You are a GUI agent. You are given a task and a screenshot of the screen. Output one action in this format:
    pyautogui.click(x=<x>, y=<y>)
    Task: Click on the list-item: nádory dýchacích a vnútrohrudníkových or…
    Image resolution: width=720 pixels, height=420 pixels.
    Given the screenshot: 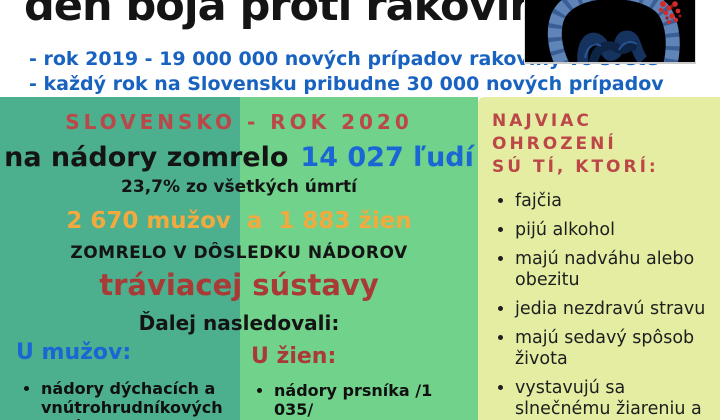 What is the action you would take?
    pyautogui.click(x=135, y=399)
    